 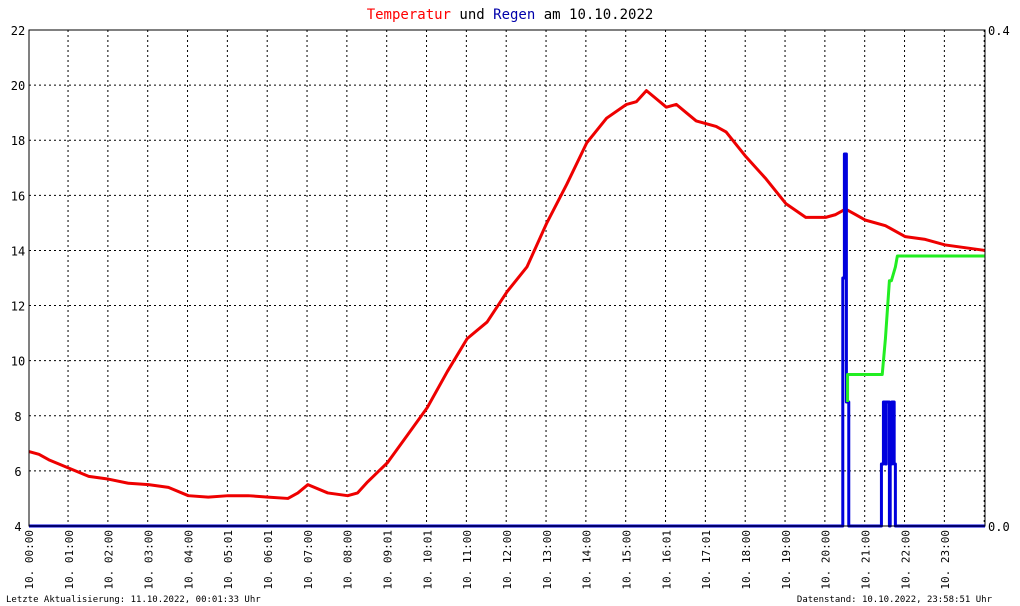 What do you see at coordinates (348, 560) in the screenshot?
I see `x-tick-label-8: 10. 08:00` at bounding box center [348, 560].